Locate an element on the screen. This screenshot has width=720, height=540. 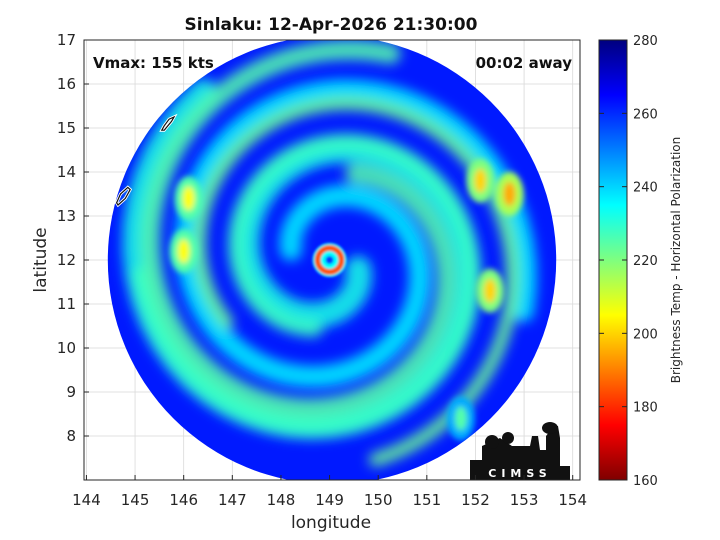
x-axis-label: longitude is located at coordinates (331, 523).